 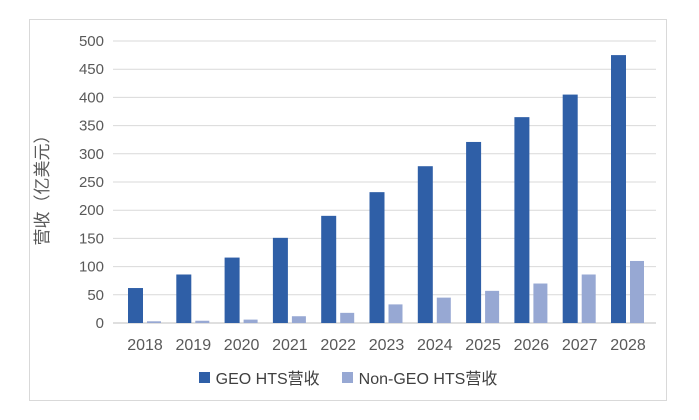 What do you see at coordinates (298, 319) in the screenshot?
I see `bar-nongeo-2021` at bounding box center [298, 319].